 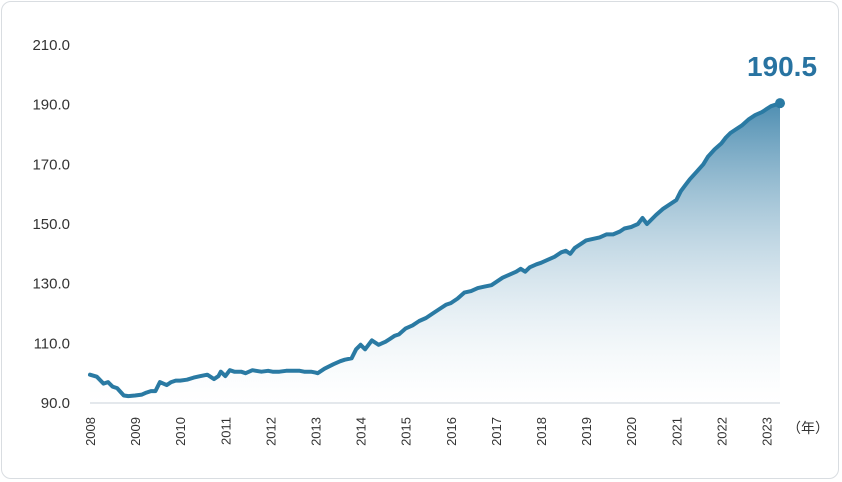 What do you see at coordinates (451, 431) in the screenshot?
I see `x-tick-label: 2016` at bounding box center [451, 431].